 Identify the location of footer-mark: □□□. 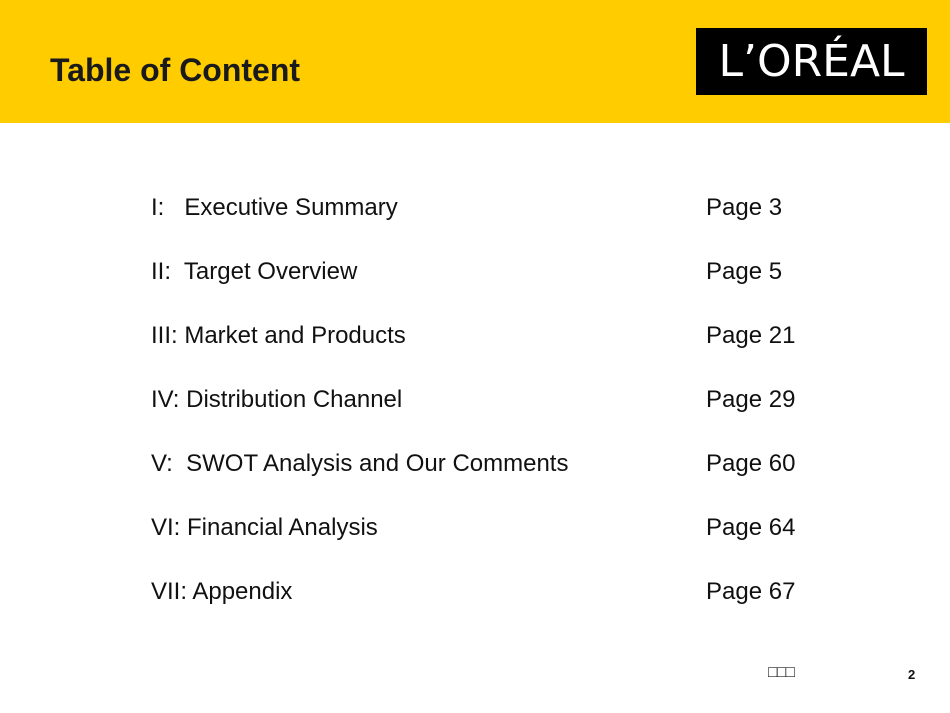
(781, 672).